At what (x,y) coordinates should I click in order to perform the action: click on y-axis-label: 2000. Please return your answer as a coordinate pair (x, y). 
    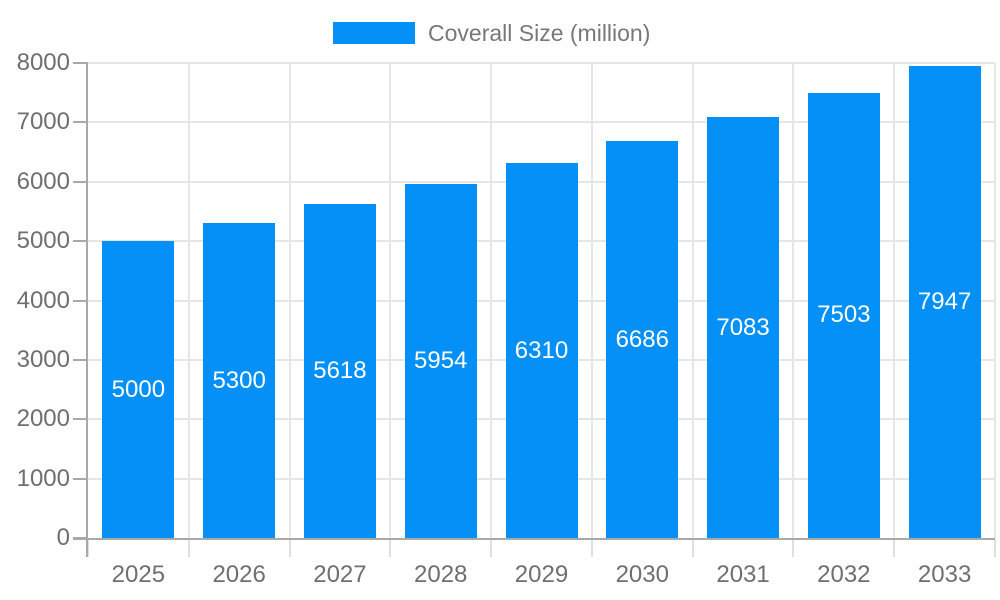
    Looking at the image, I should click on (43, 419).